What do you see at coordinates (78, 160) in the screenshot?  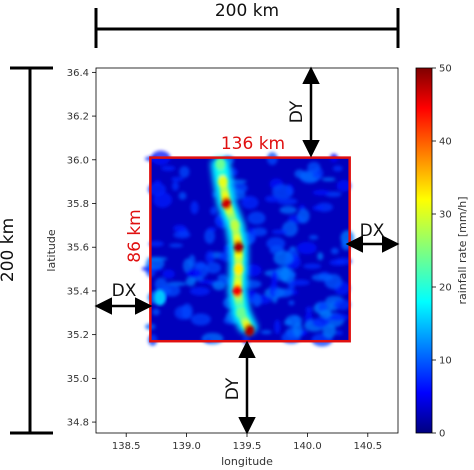 I see `y-tick-label: 36.0` at bounding box center [78, 160].